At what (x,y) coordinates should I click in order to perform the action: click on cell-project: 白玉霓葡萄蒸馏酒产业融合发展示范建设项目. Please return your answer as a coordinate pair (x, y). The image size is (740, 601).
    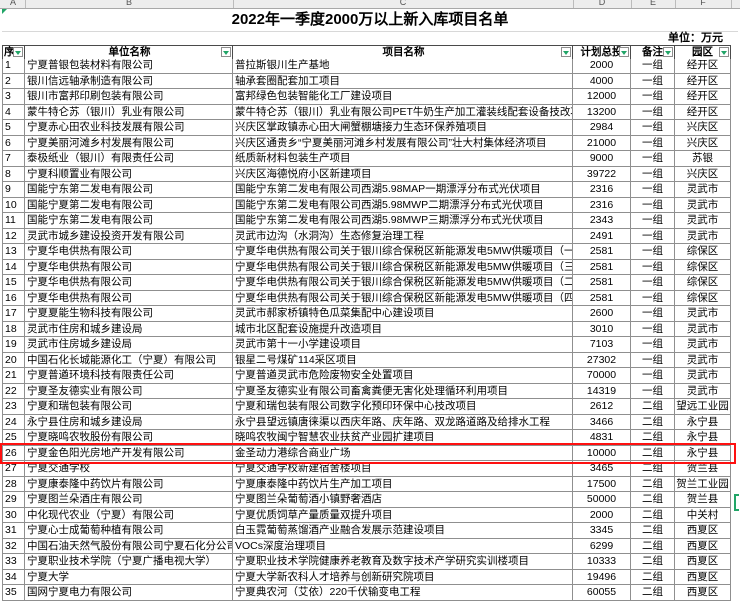
    Looking at the image, I should click on (403, 530).